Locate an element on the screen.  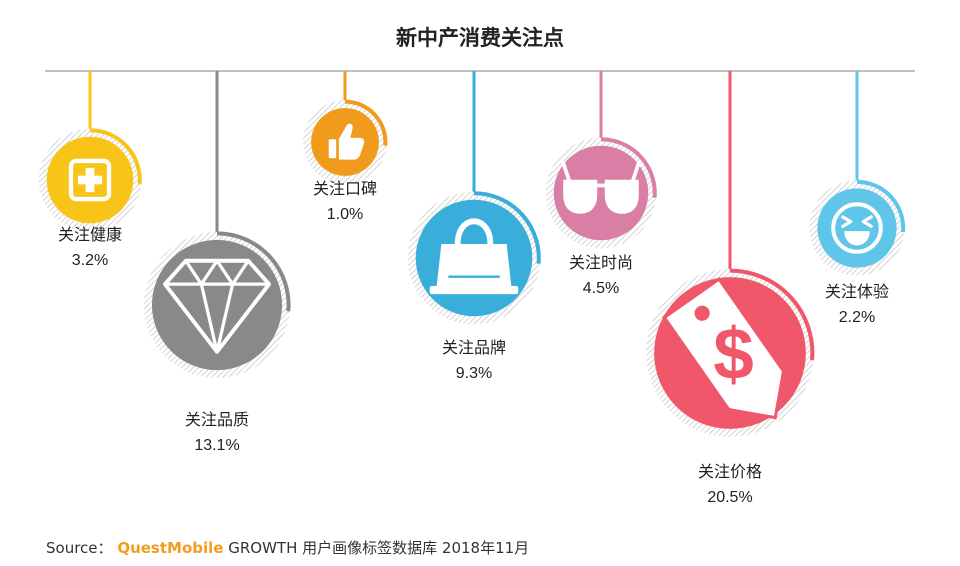
brand-name: QuestMobile is located at coordinates (170, 548).